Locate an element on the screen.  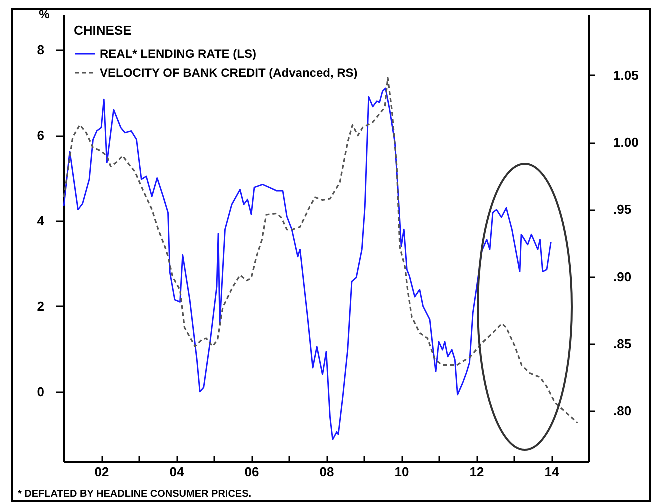
y2-tick-label: .95 is located at coordinates (623, 210).